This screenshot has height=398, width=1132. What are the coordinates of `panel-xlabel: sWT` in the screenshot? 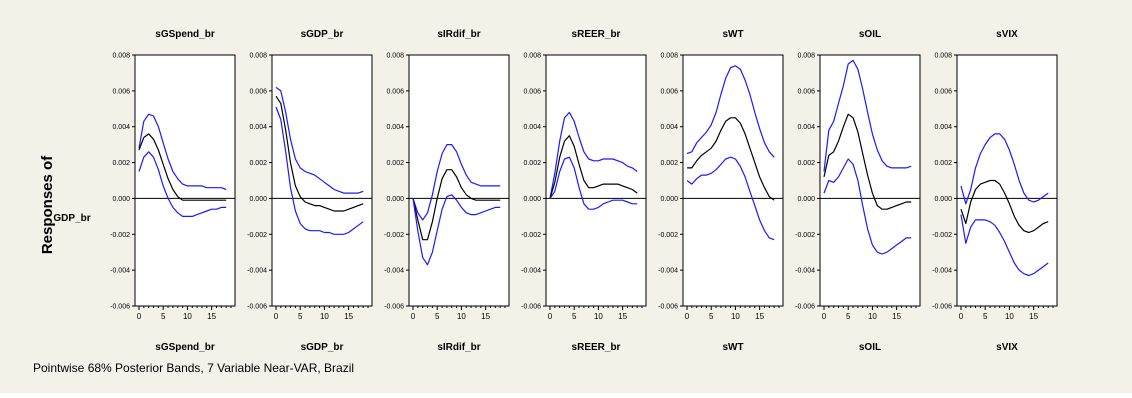 It's located at (732, 347).